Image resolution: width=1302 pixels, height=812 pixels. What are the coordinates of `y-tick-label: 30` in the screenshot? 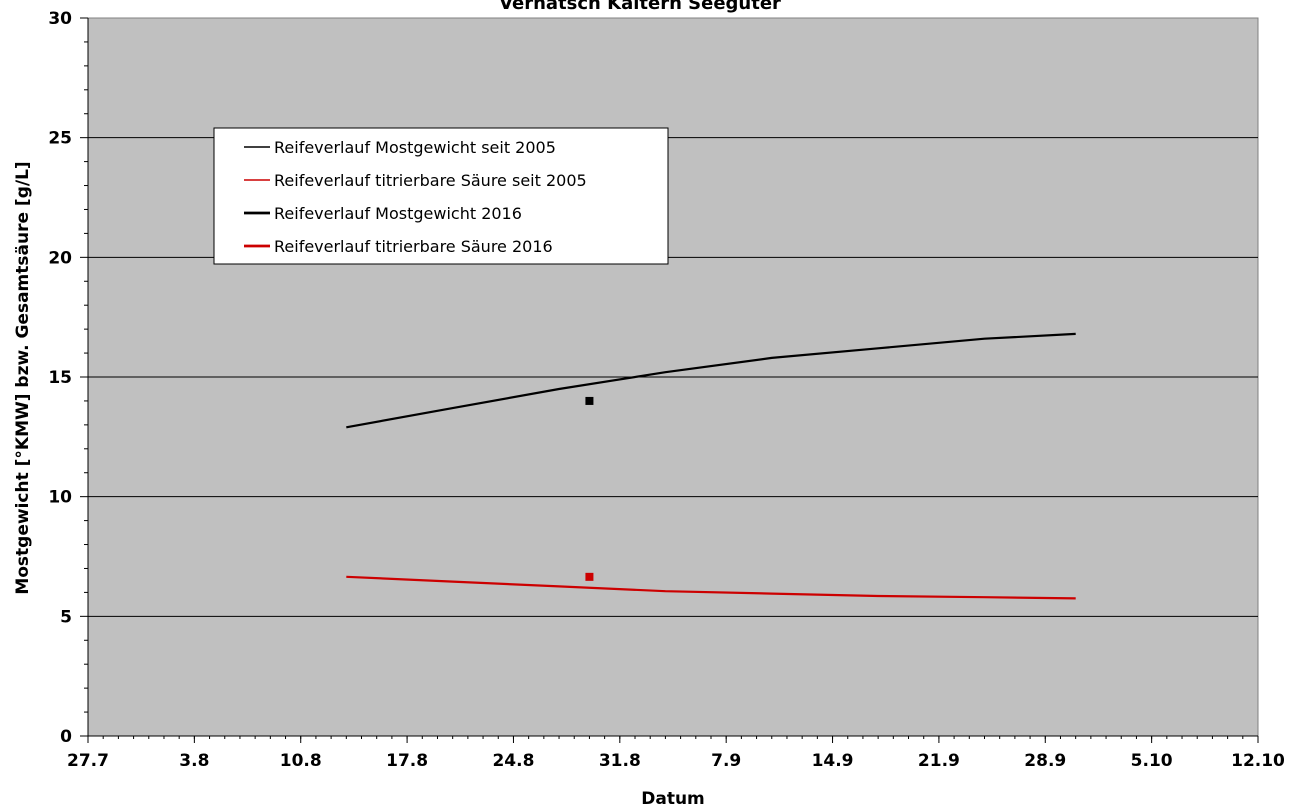 It's located at (60, 19).